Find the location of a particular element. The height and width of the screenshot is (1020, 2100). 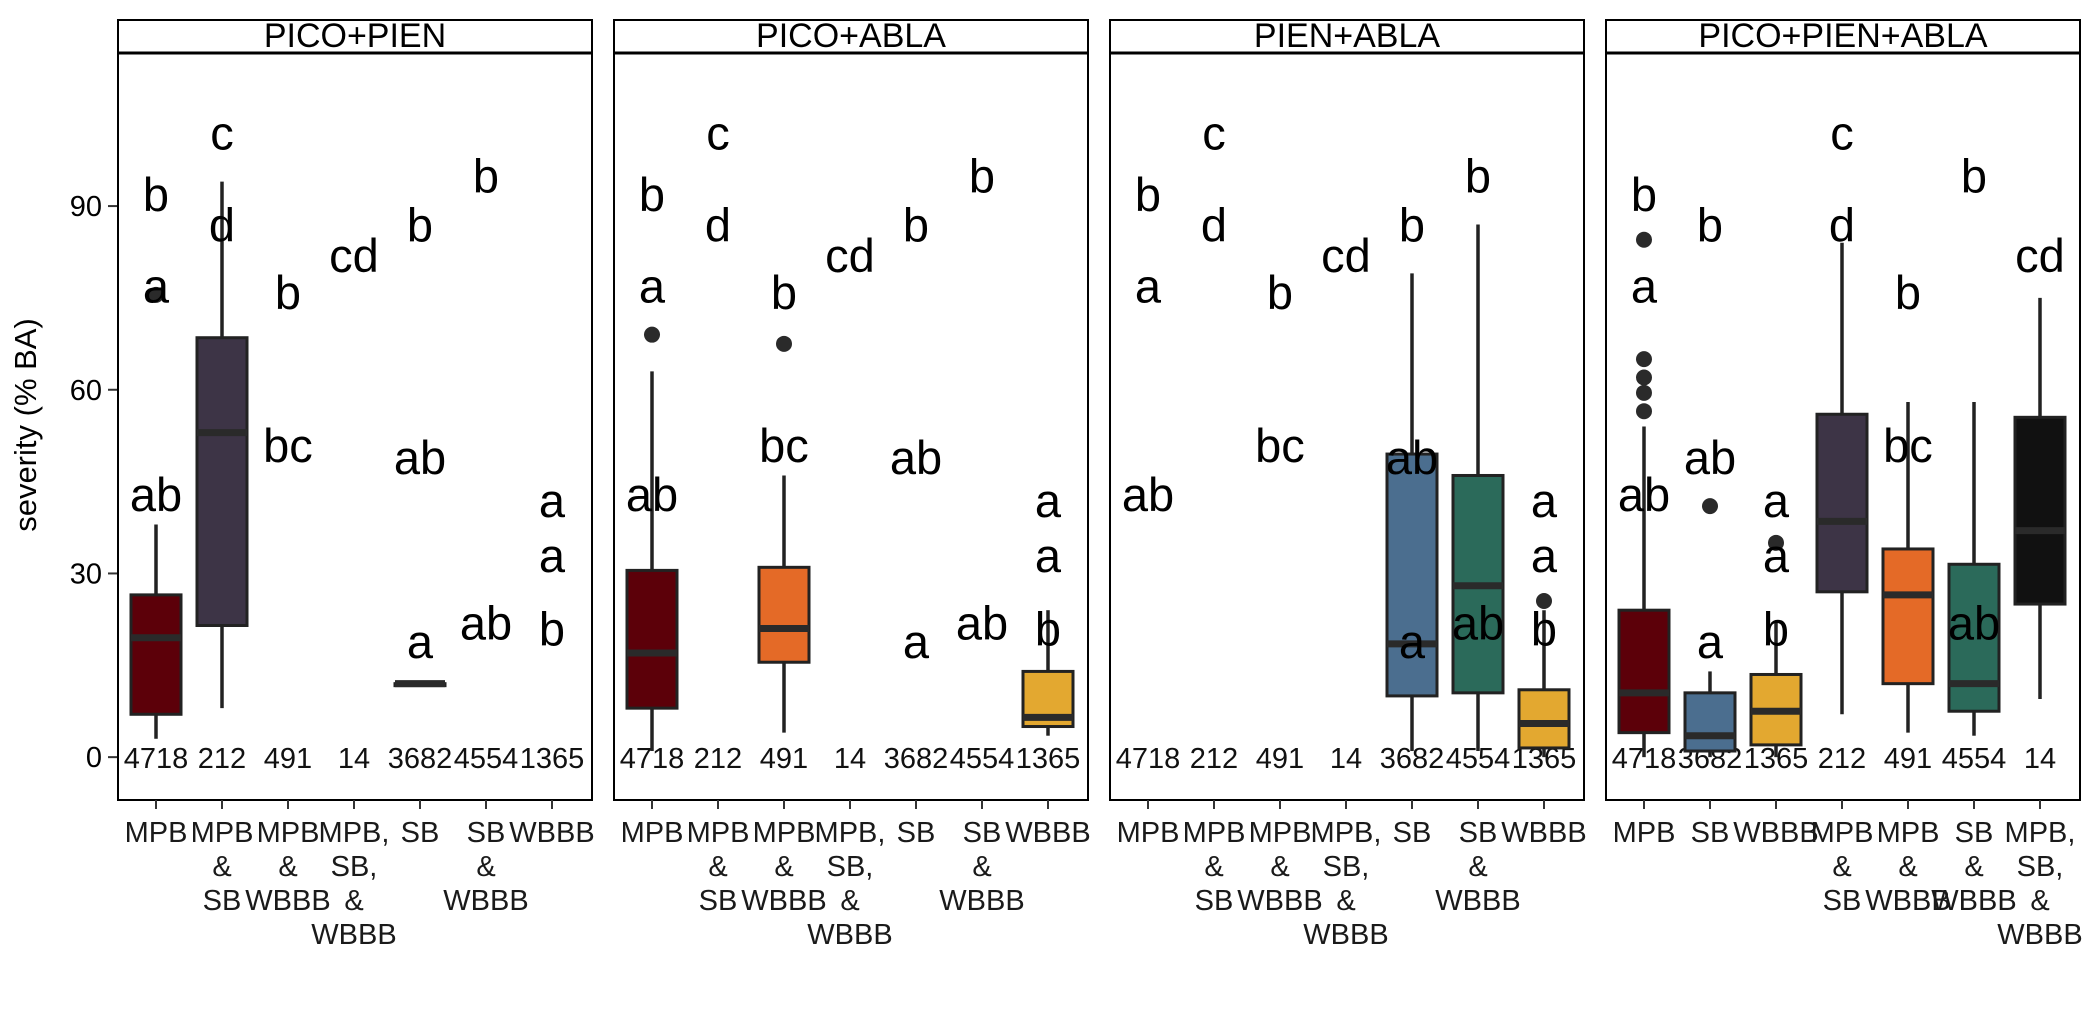

y-axis-title: severity (% BA) is located at coordinates (25, 425).